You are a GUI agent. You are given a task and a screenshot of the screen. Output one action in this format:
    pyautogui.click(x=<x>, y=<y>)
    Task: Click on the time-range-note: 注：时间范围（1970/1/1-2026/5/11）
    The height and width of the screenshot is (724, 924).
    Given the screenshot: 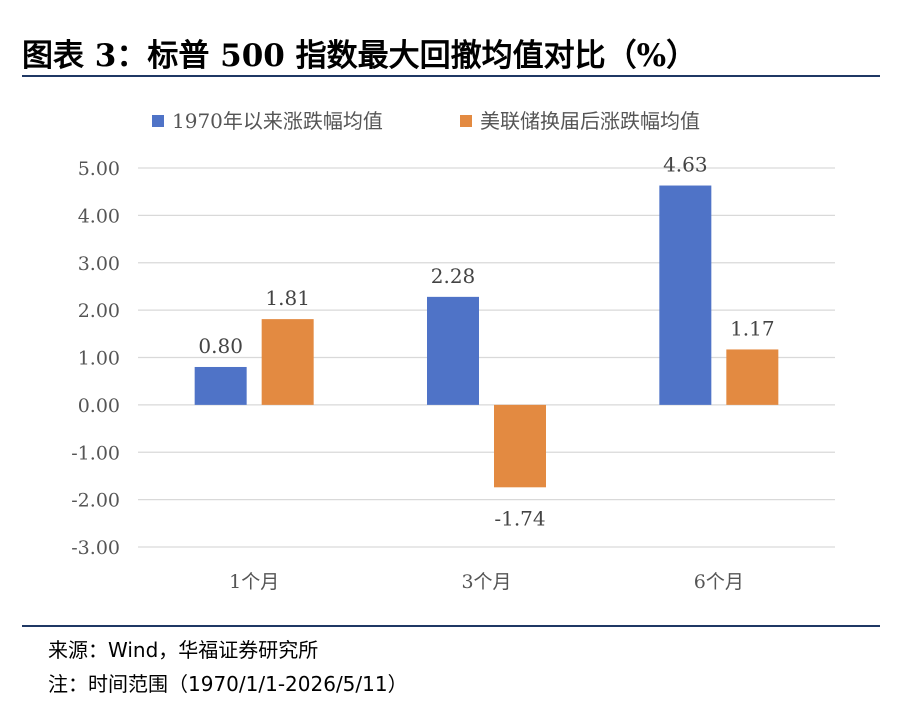 What is the action you would take?
    pyautogui.click(x=228, y=684)
    